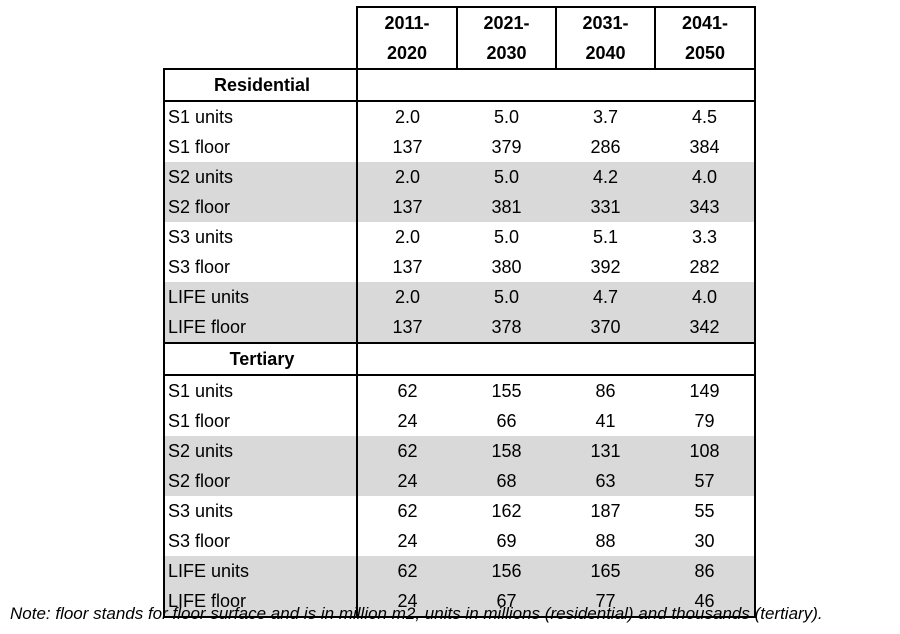 Image resolution: width=900 pixels, height=634 pixels. I want to click on column-header-top: 2041-, so click(705, 23).